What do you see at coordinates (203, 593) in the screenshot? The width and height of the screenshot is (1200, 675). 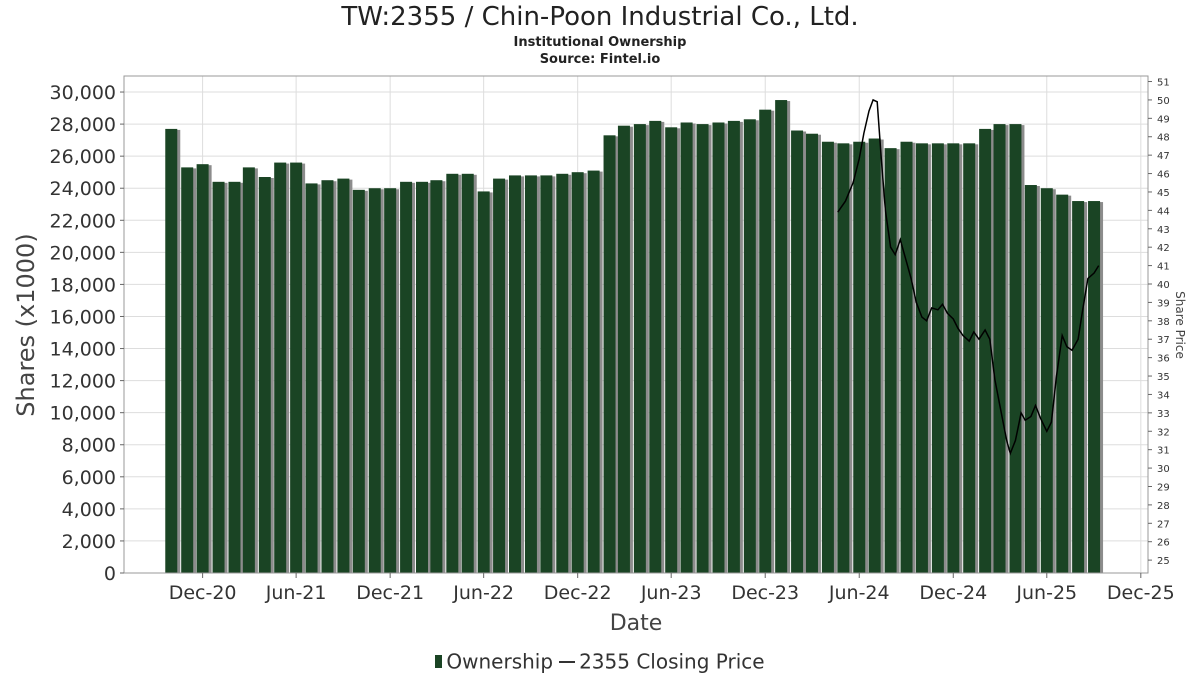 I see `x-tick-label: Dec-20` at bounding box center [203, 593].